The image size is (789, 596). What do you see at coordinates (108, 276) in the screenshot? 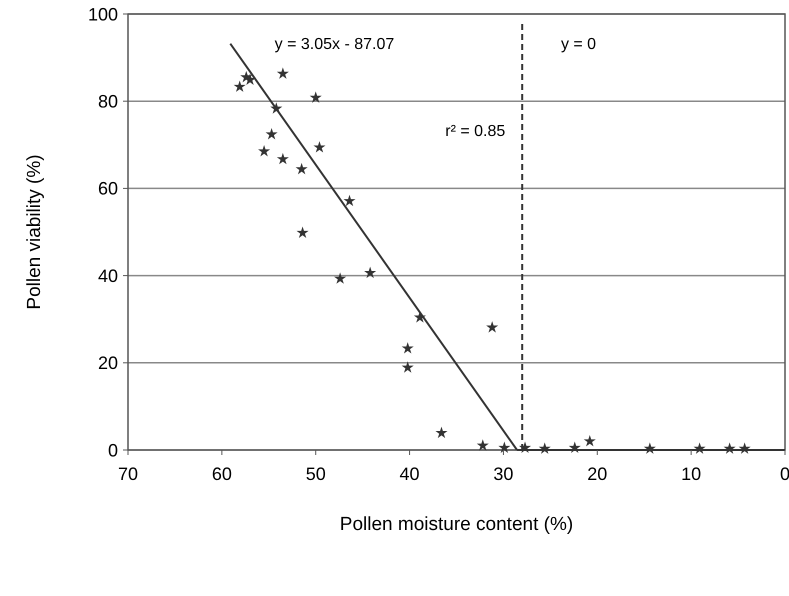
I see `y-tick-label: 40` at bounding box center [108, 276].